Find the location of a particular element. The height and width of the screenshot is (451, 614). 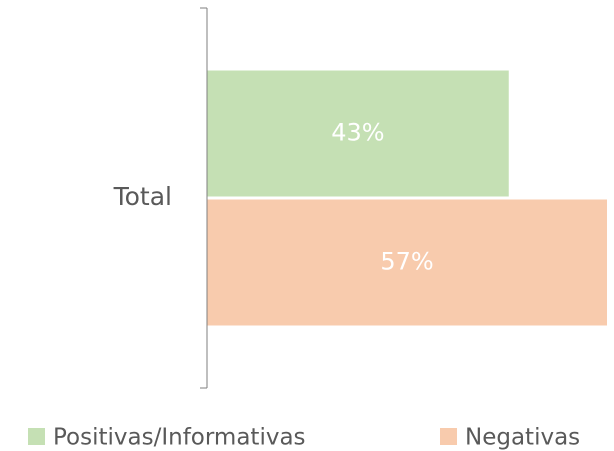

data-label: 43% is located at coordinates (357, 133).